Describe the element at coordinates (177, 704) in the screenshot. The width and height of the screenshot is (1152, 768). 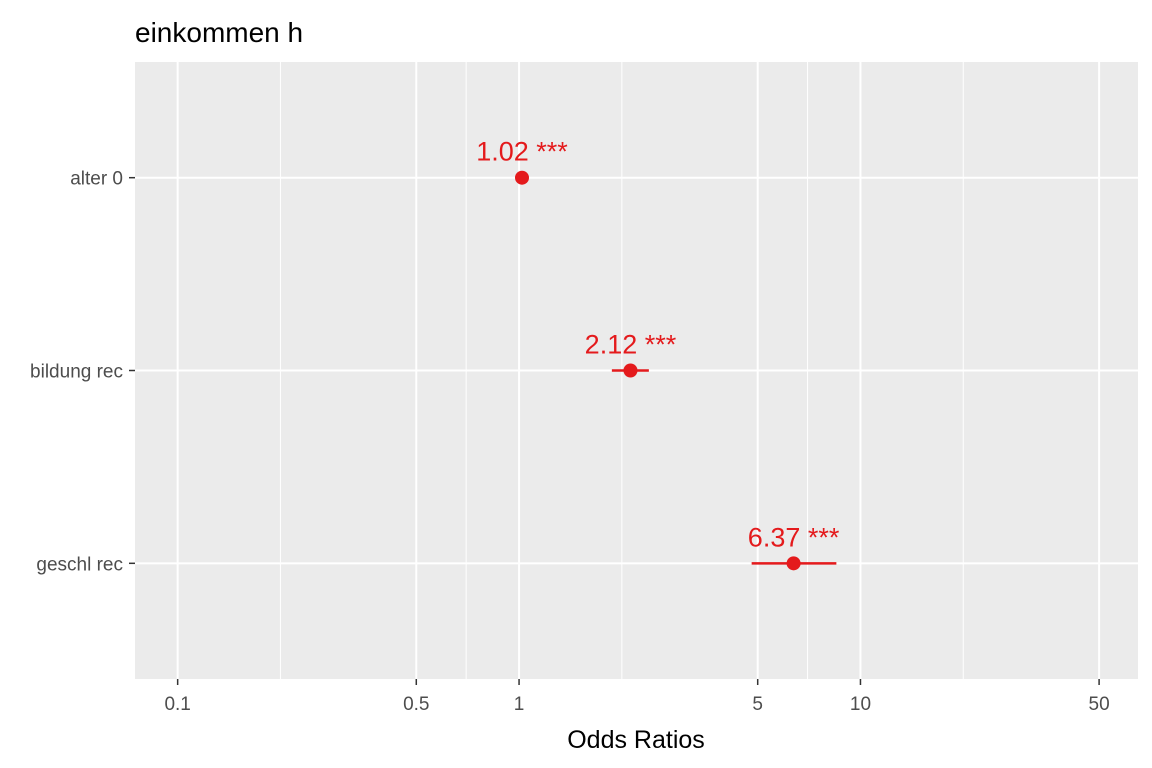
I see `x-tick-label: 0.1` at that location.